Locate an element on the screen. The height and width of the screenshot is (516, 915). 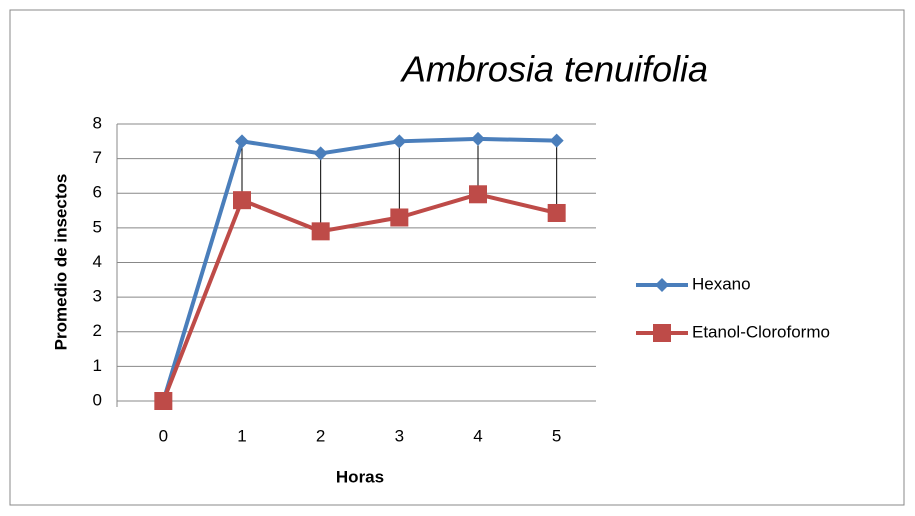
y-tick-label: 4 is located at coordinates (97, 261).